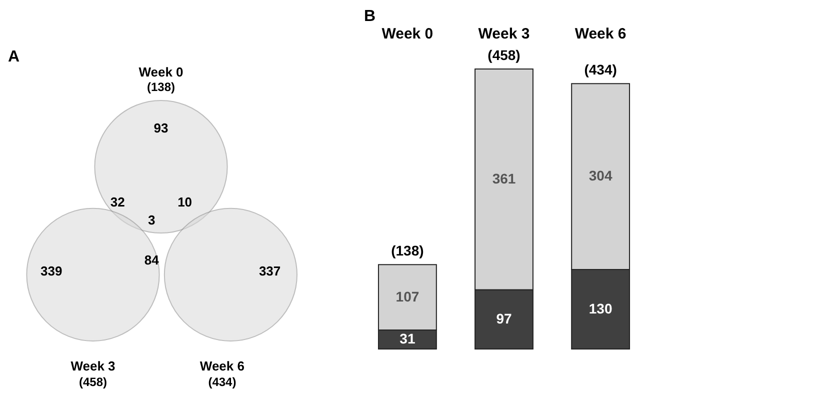 Image resolution: width=826 pixels, height=412 pixels. Describe the element at coordinates (161, 87) in the screenshot. I see `text: (138)` at that location.